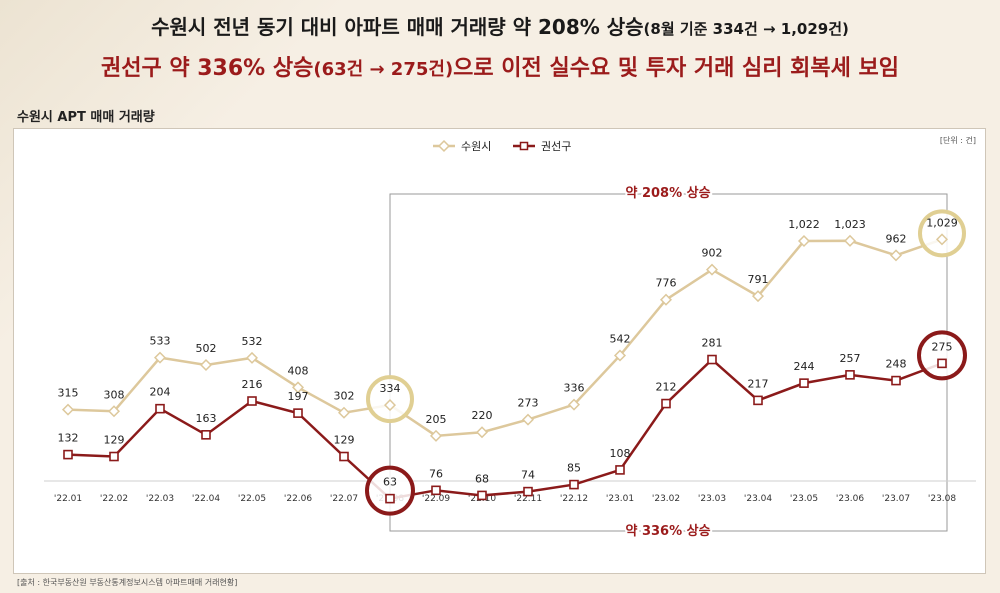 The width and height of the screenshot is (1000, 593). What do you see at coordinates (482, 478) in the screenshot?
I see `data-label-gwonseon: 68` at bounding box center [482, 478].